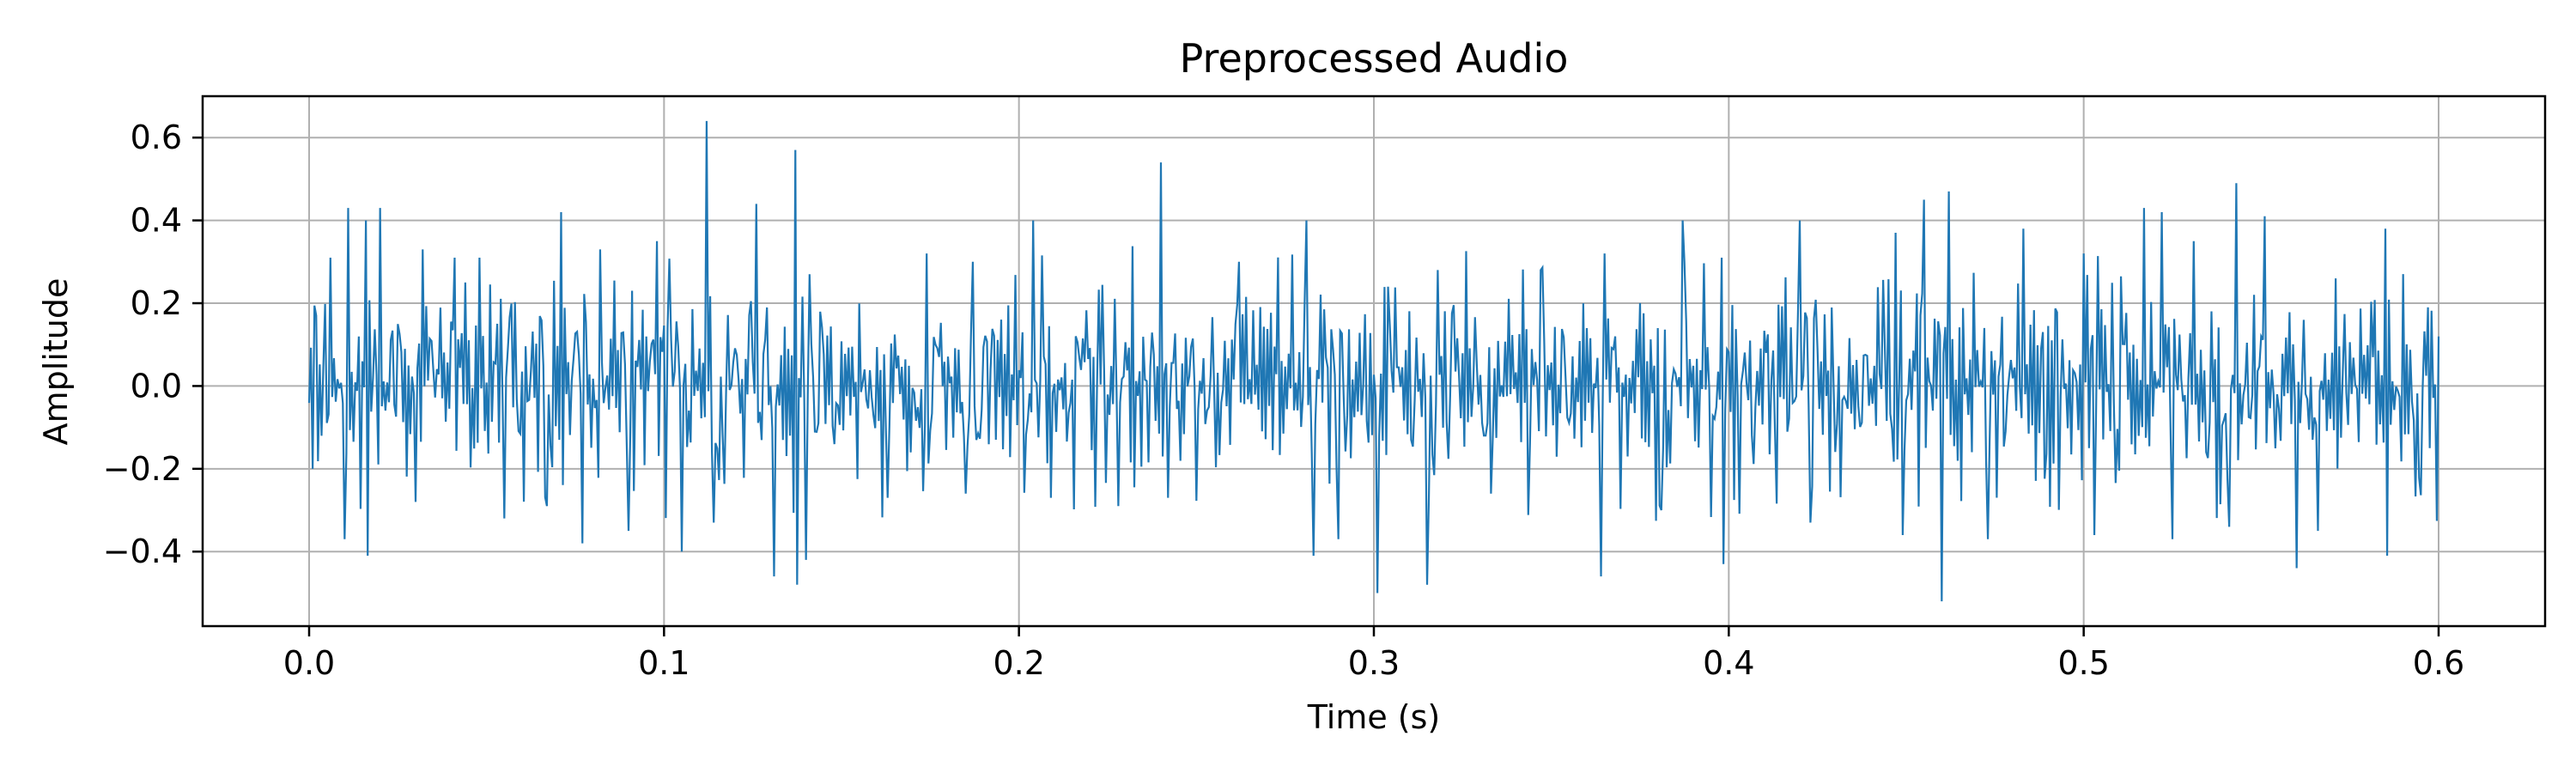 The image size is (2576, 773). What do you see at coordinates (1729, 663) in the screenshot?
I see `x-tick-label: 0.4` at bounding box center [1729, 663].